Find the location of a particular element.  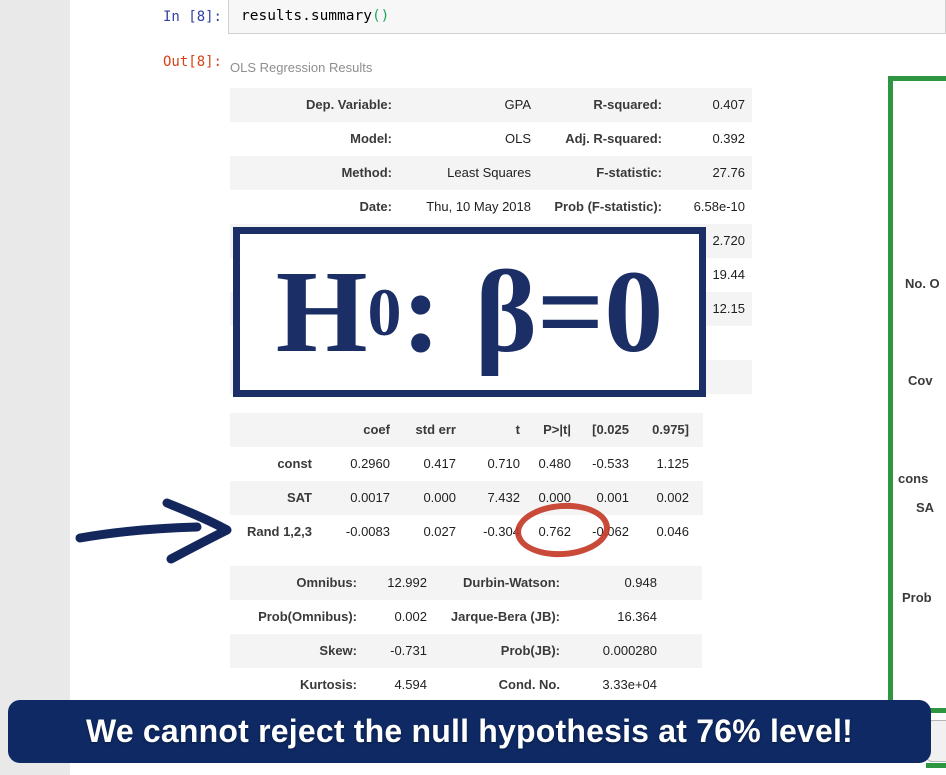

stat-label: Prob (F-statistic): is located at coordinates (608, 206).